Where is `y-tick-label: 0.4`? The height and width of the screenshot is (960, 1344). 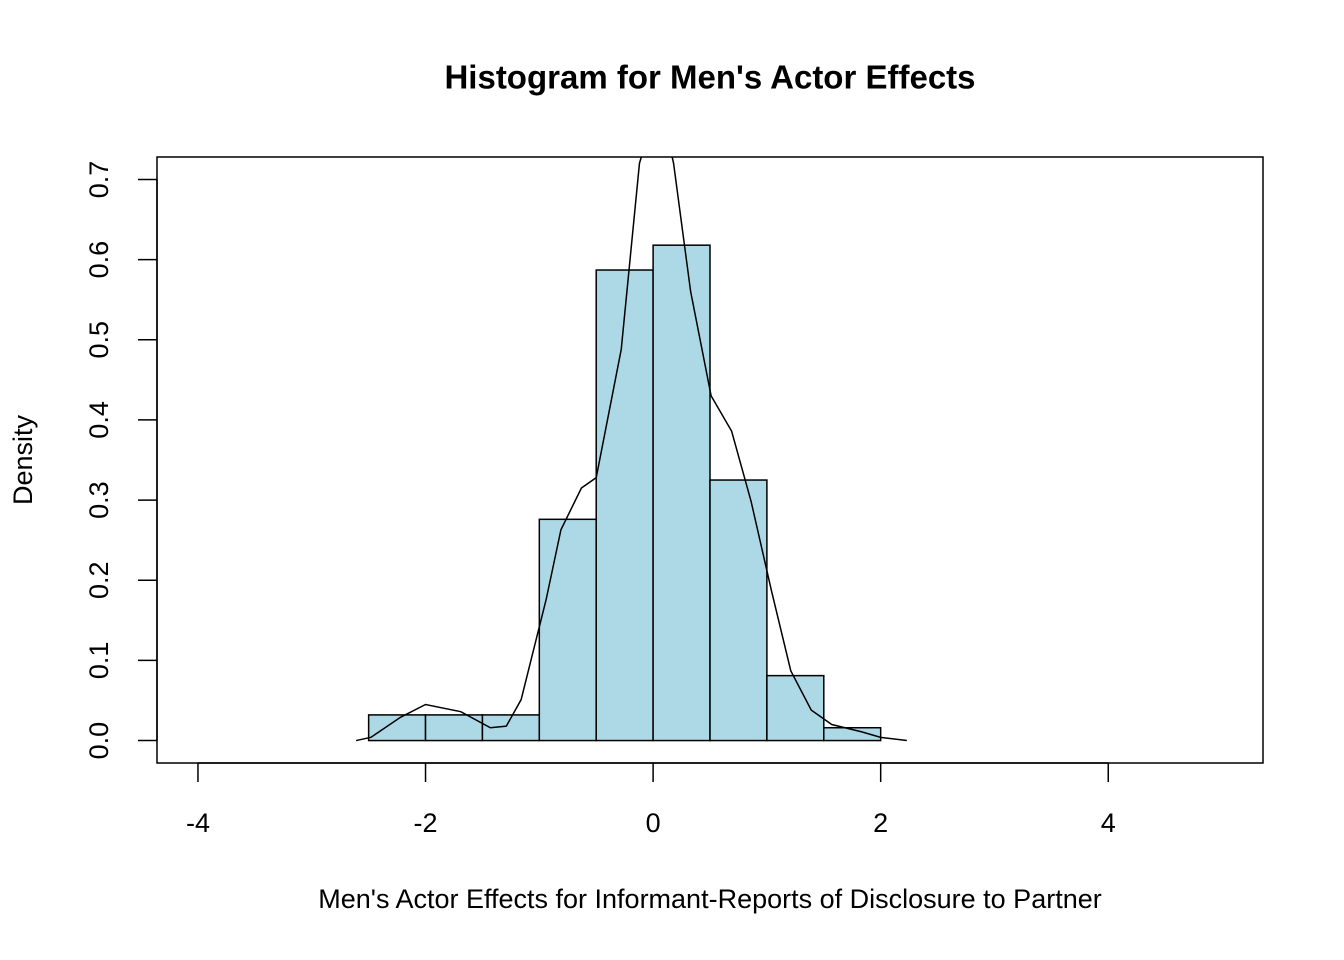 y-tick-label: 0.4 is located at coordinates (99, 420).